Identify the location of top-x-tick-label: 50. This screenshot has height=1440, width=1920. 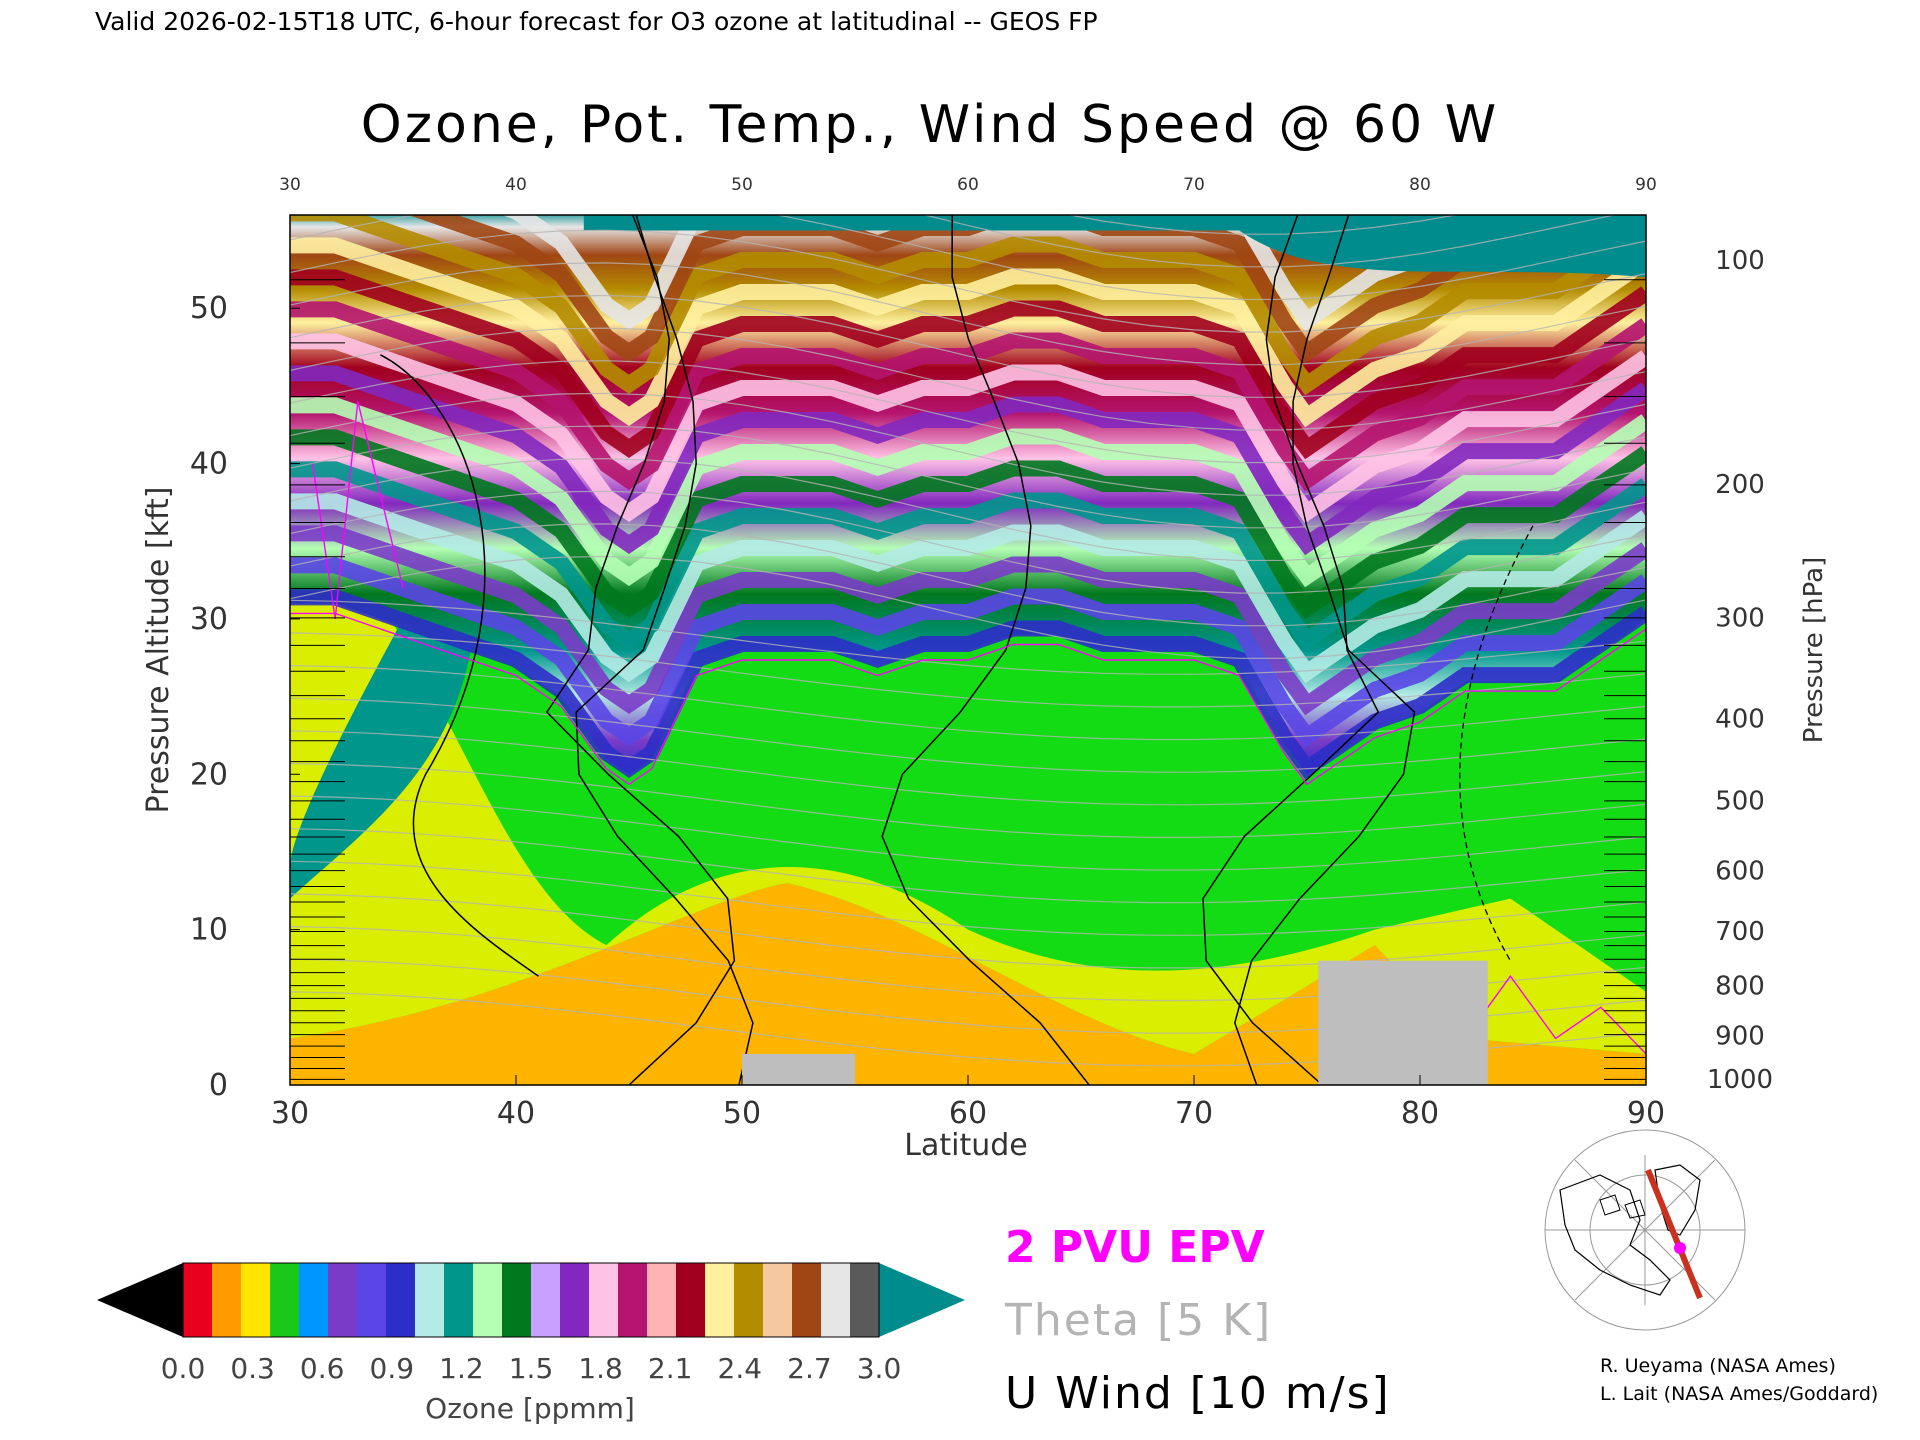
(742, 185).